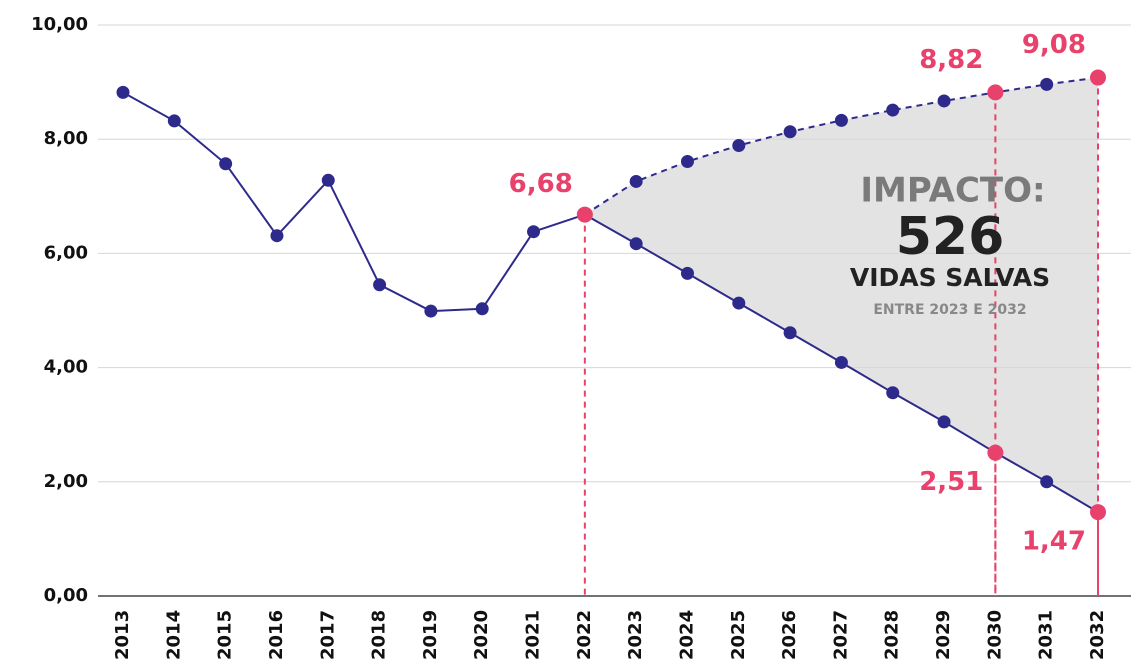  What do you see at coordinates (354, 202) in the screenshot?
I see `series-line` at bounding box center [354, 202].